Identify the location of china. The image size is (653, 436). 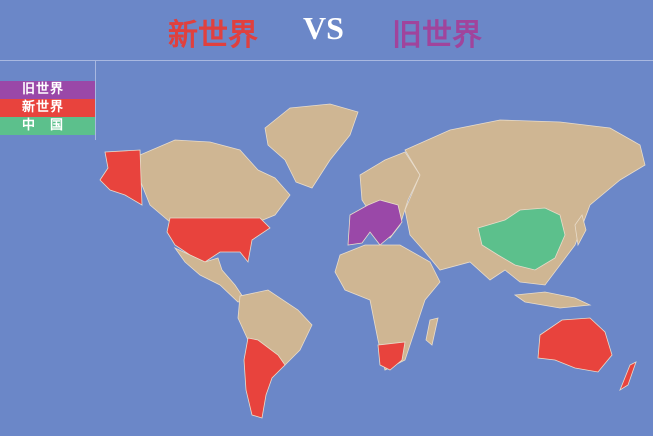
(521, 239).